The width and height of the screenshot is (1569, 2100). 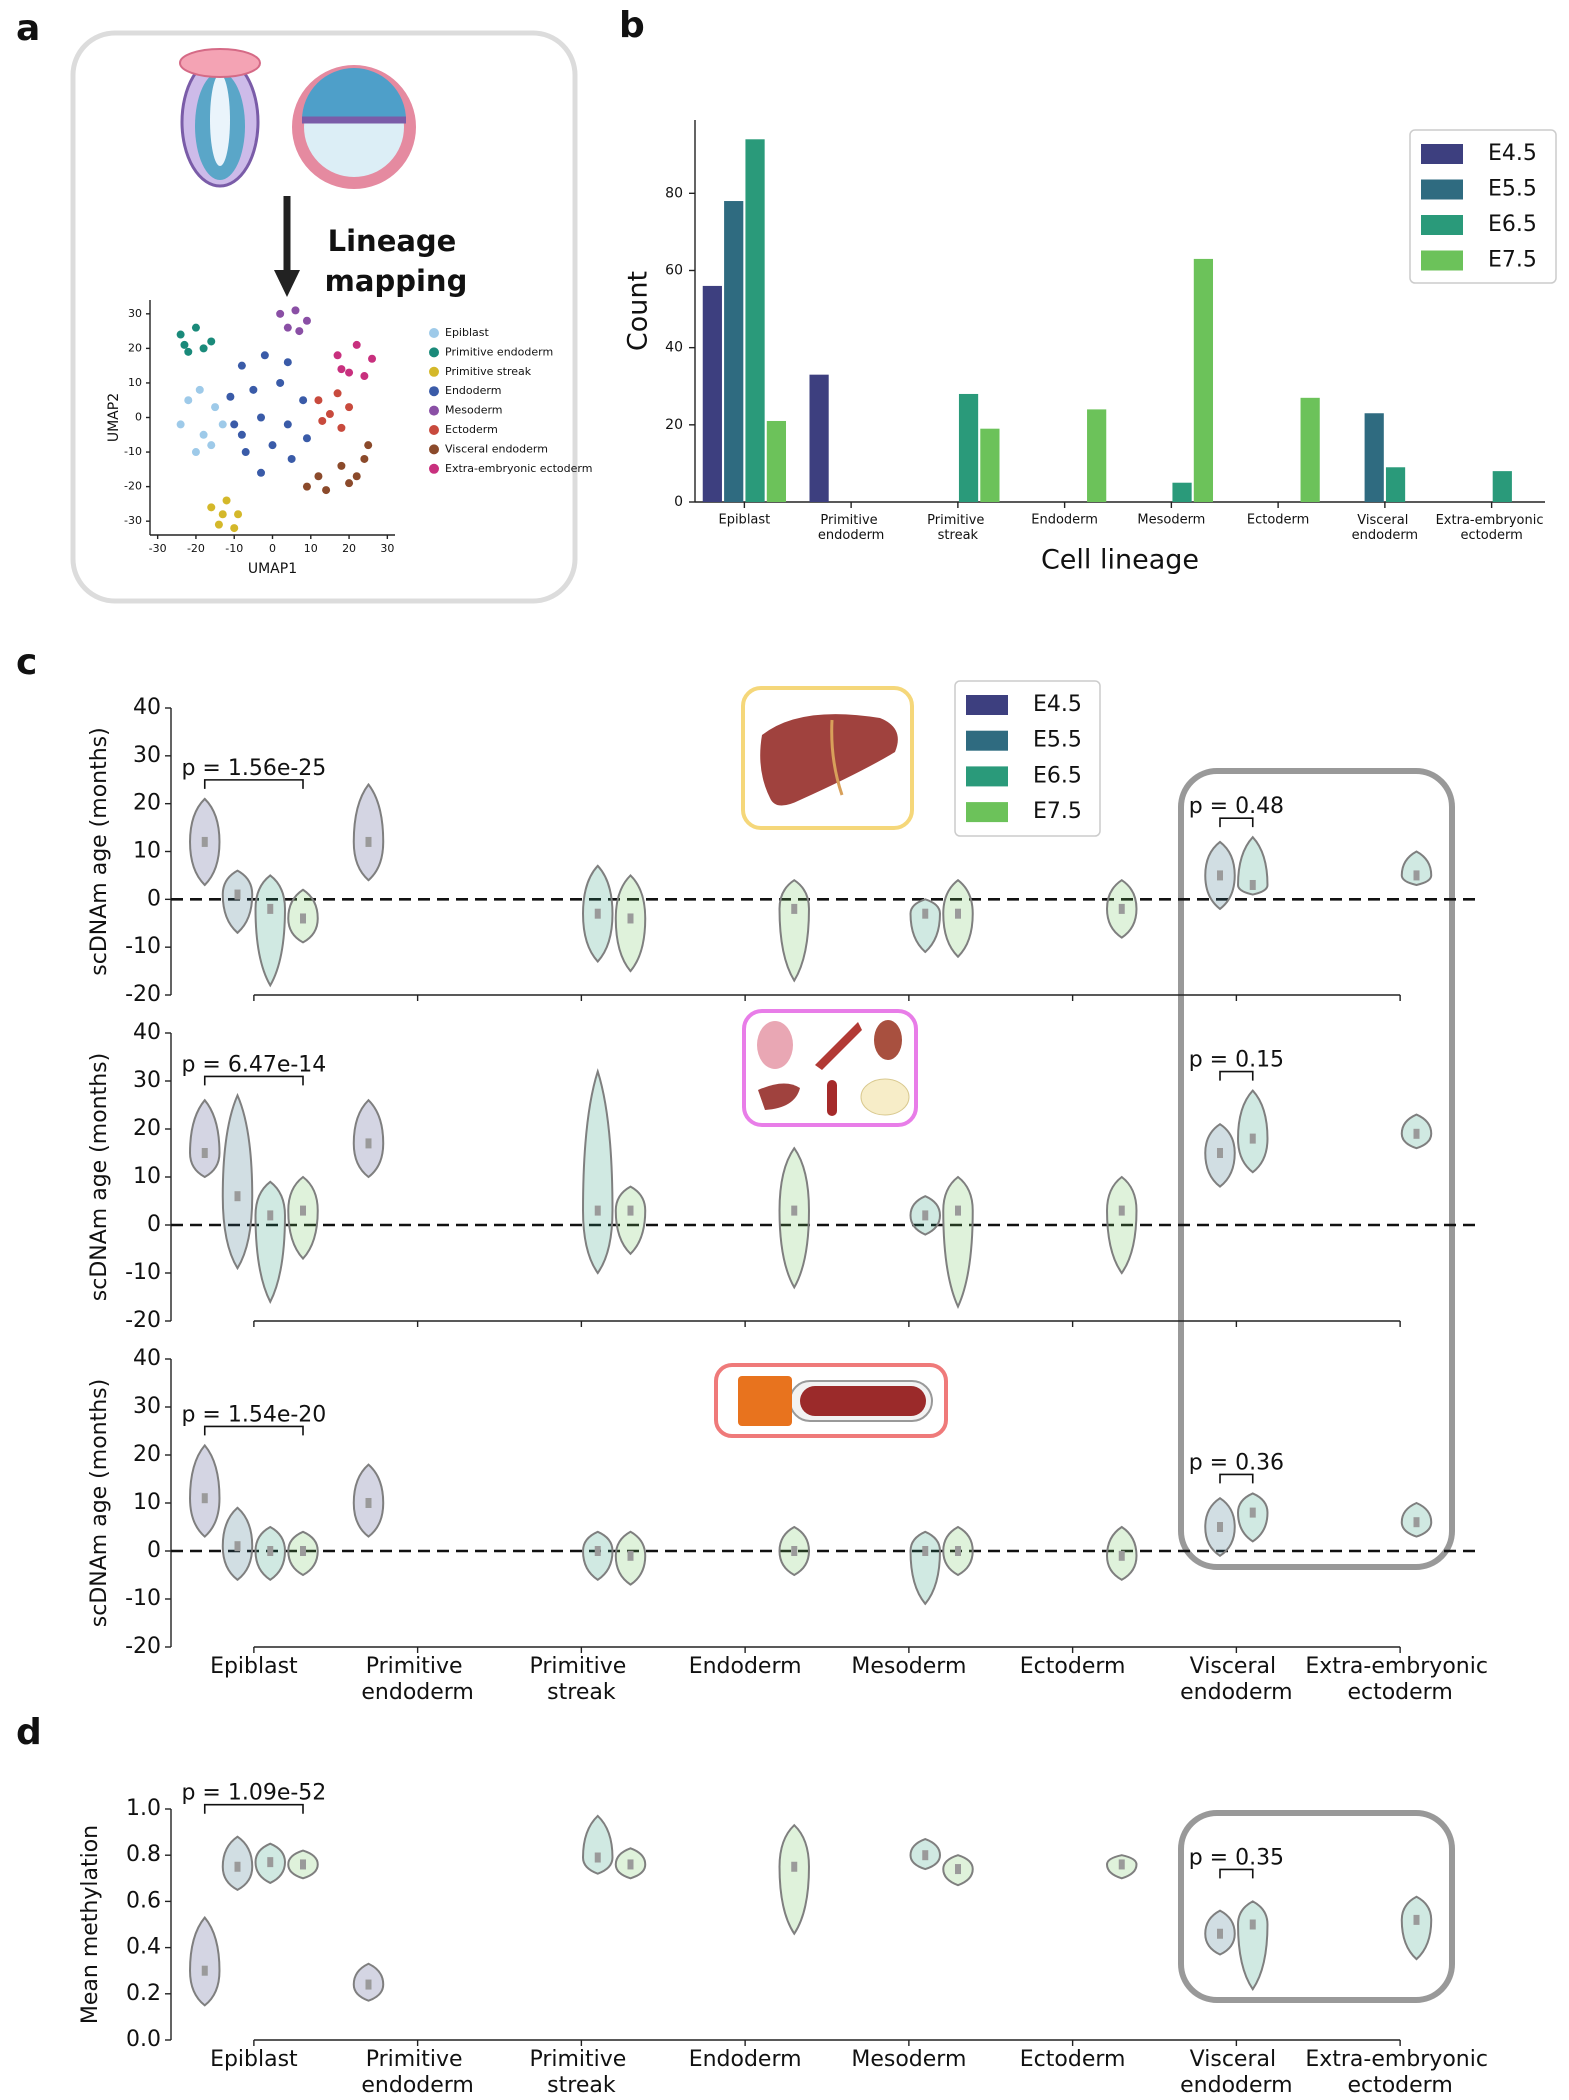 I want to click on x-tick-label: Endoderm, so click(x=745, y=1666).